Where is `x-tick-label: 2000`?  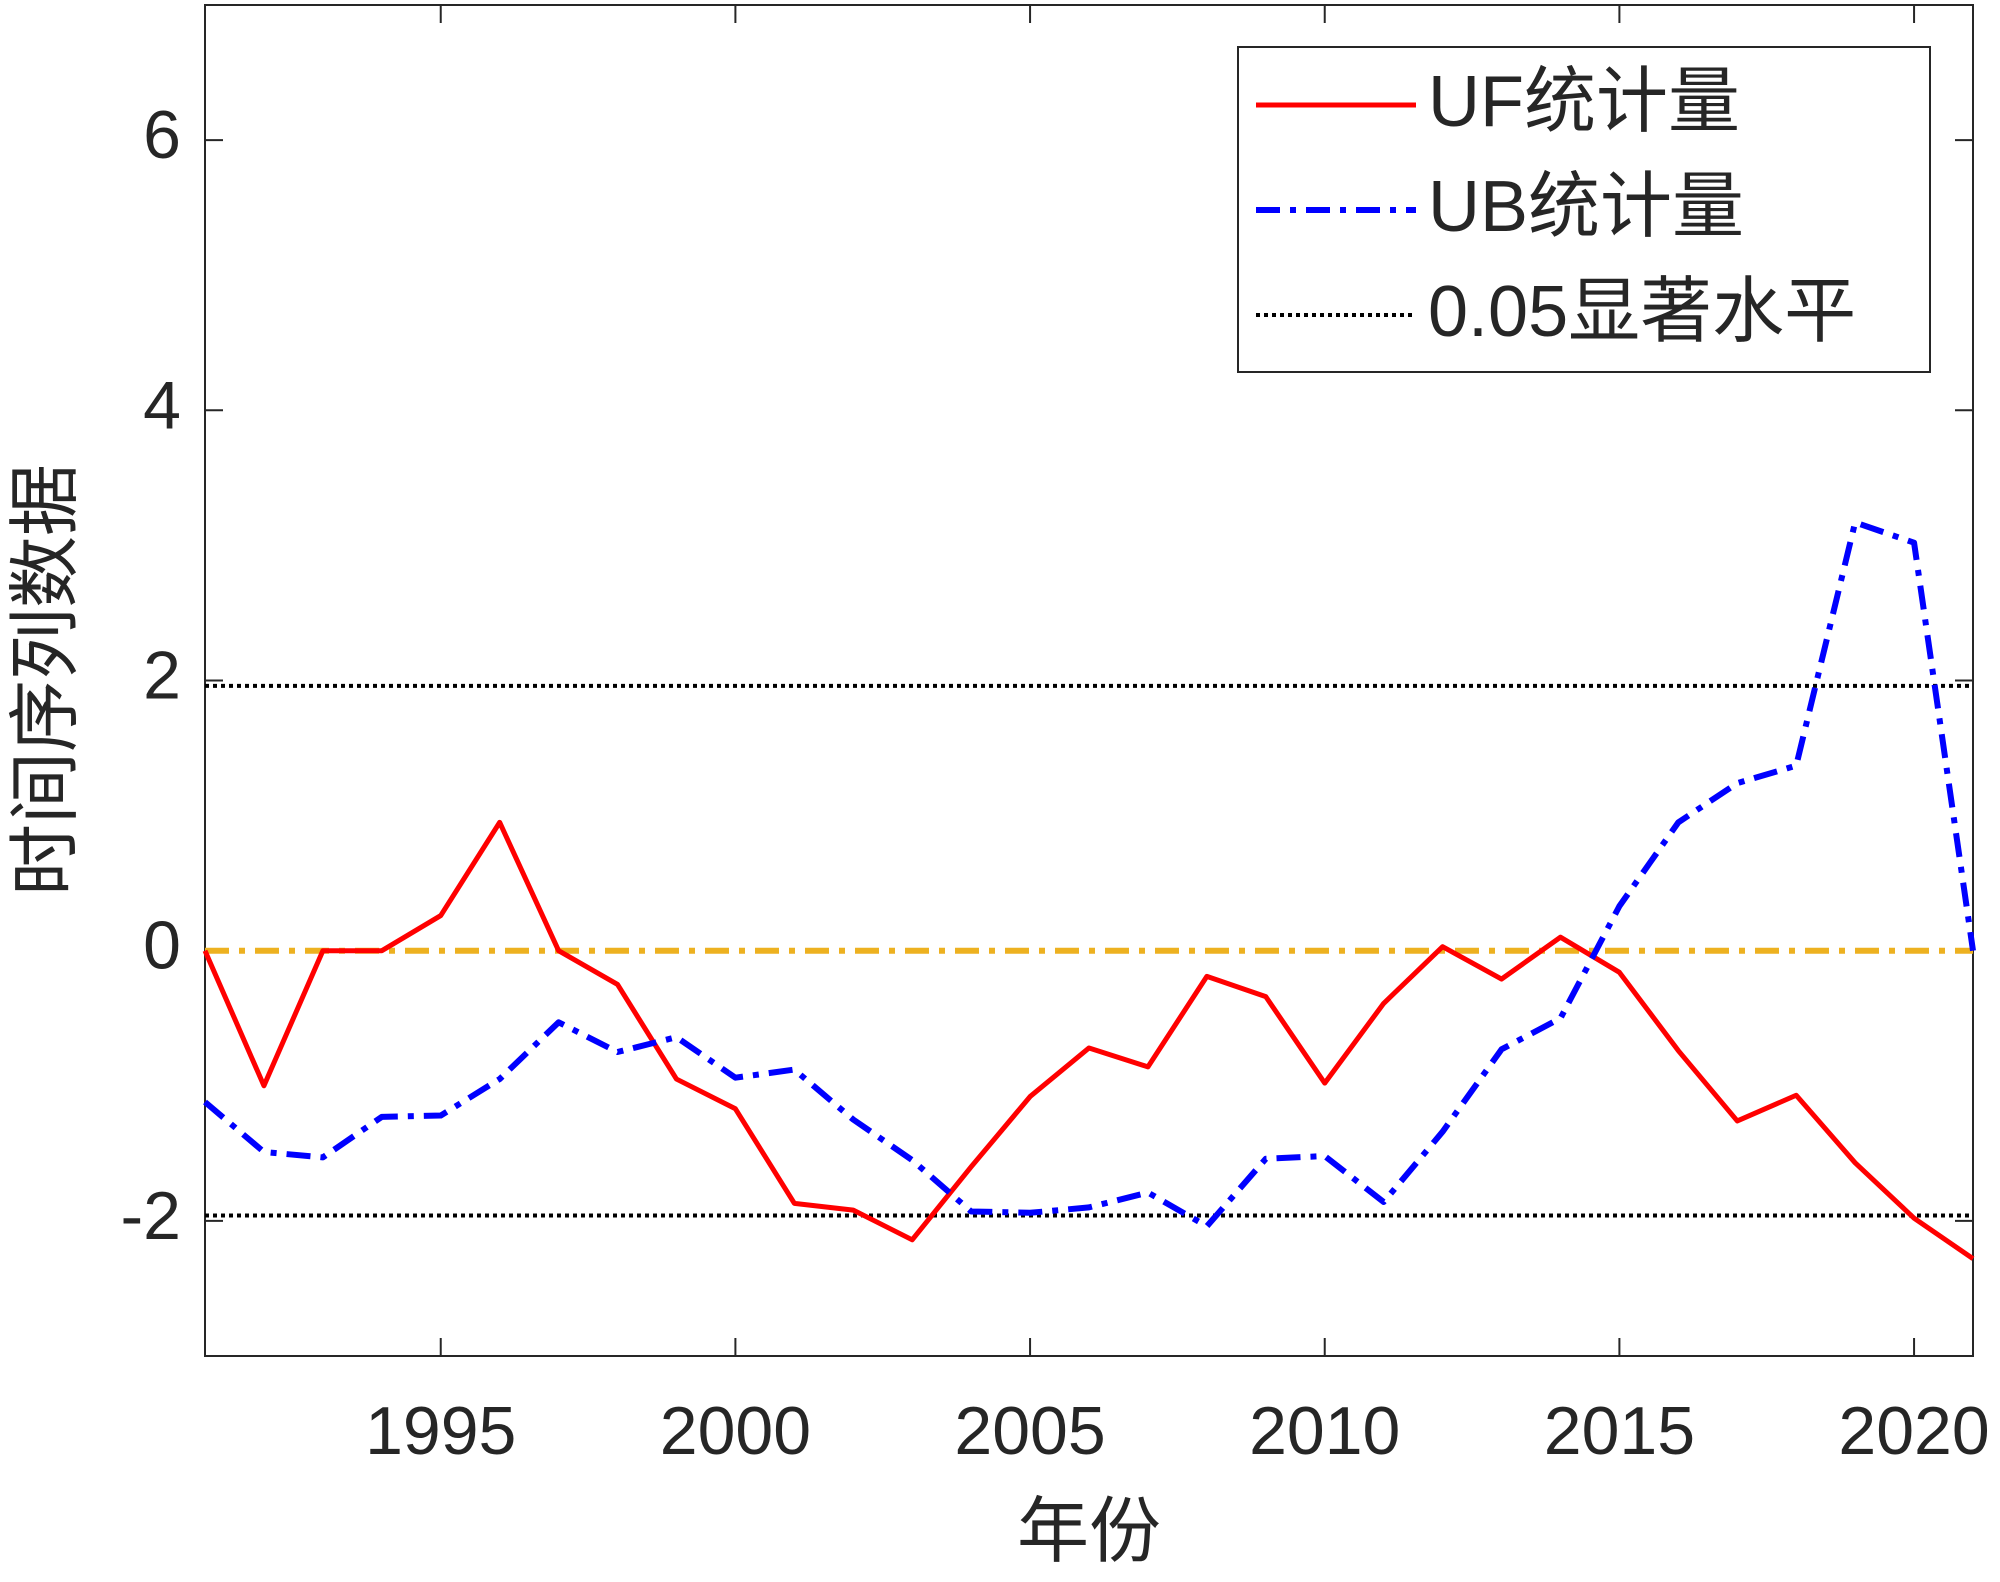
x-tick-label: 2000 is located at coordinates (735, 1431).